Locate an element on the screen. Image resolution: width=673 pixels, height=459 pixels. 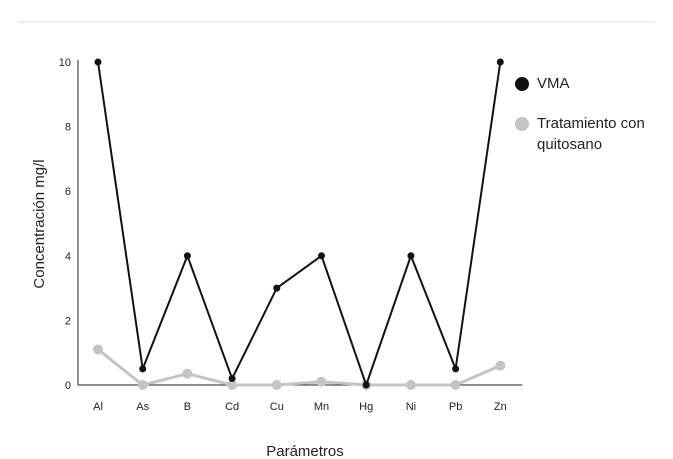
y-tick-label: 2 is located at coordinates (68, 321).